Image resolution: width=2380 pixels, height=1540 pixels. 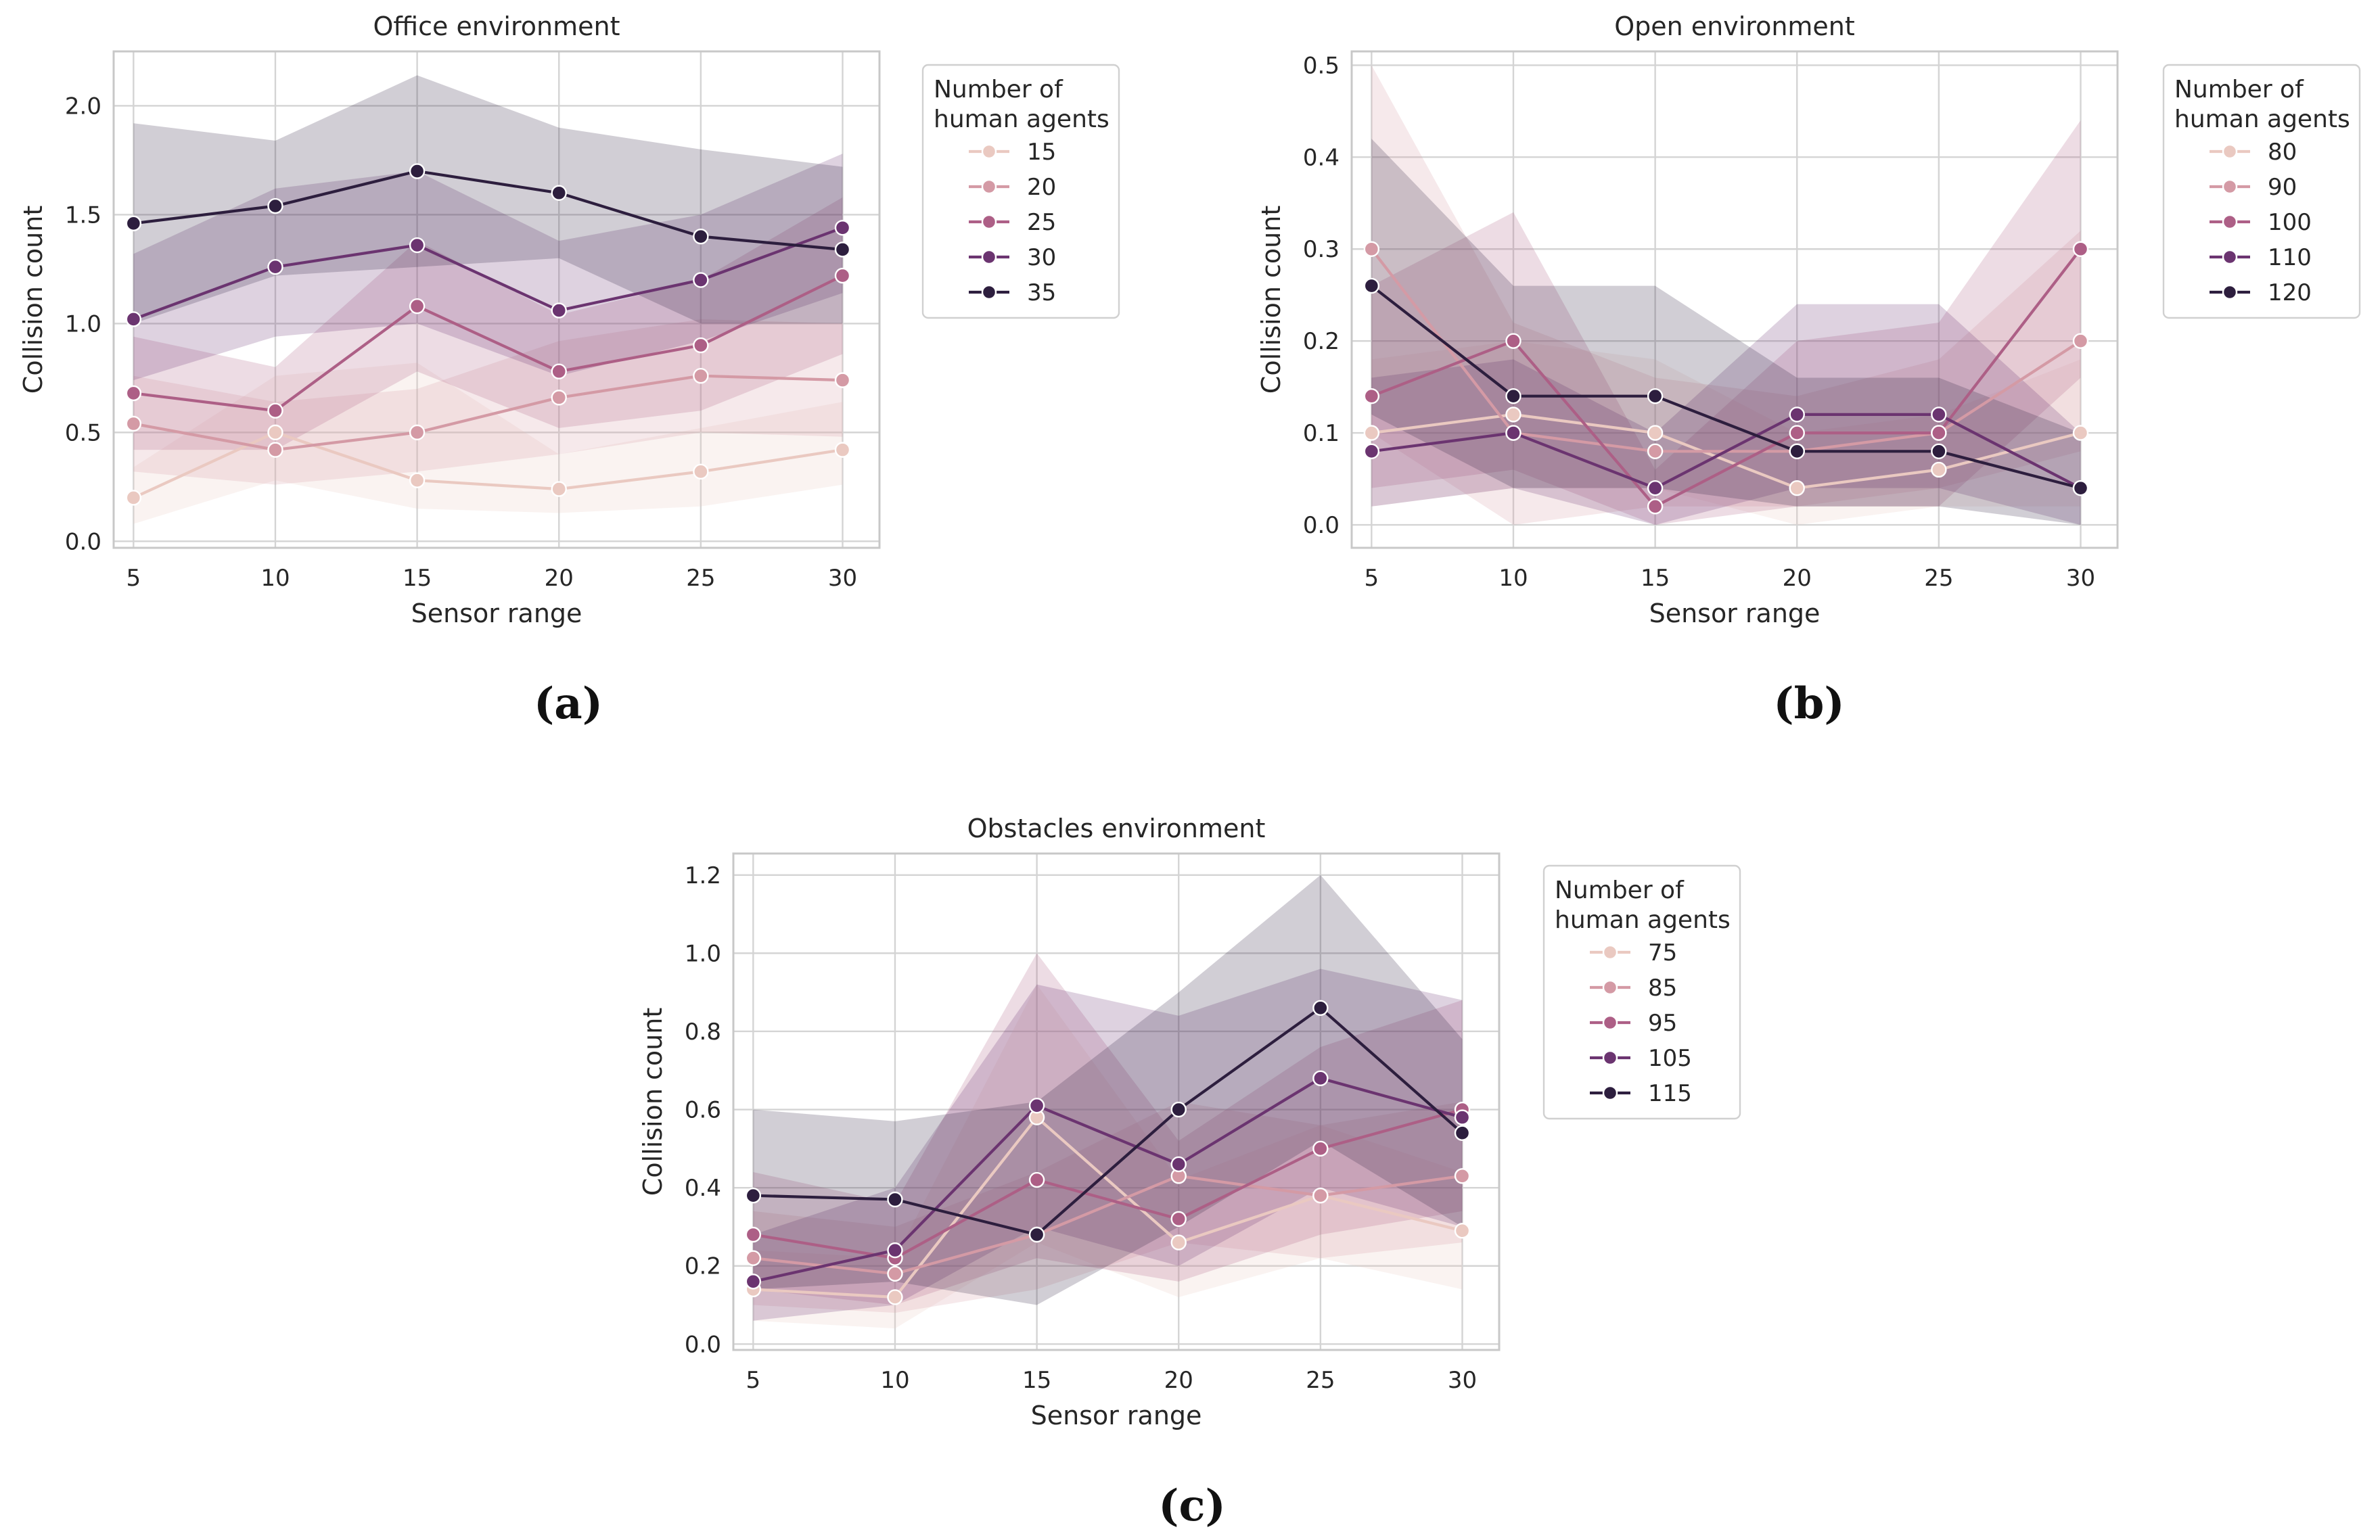 What do you see at coordinates (1321, 250) in the screenshot?
I see `y-tick-label: 0.3` at bounding box center [1321, 250].